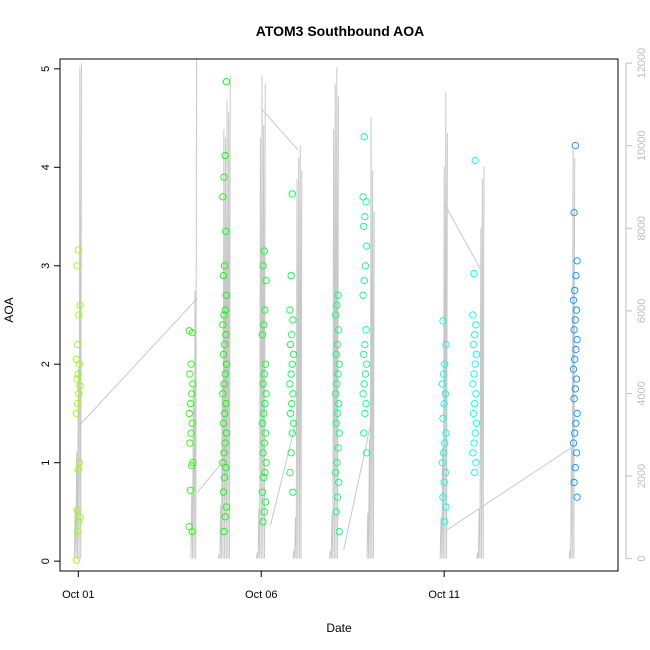 The height and width of the screenshot is (650, 650). I want to click on x-tick-label: Oct 11, so click(444, 595).